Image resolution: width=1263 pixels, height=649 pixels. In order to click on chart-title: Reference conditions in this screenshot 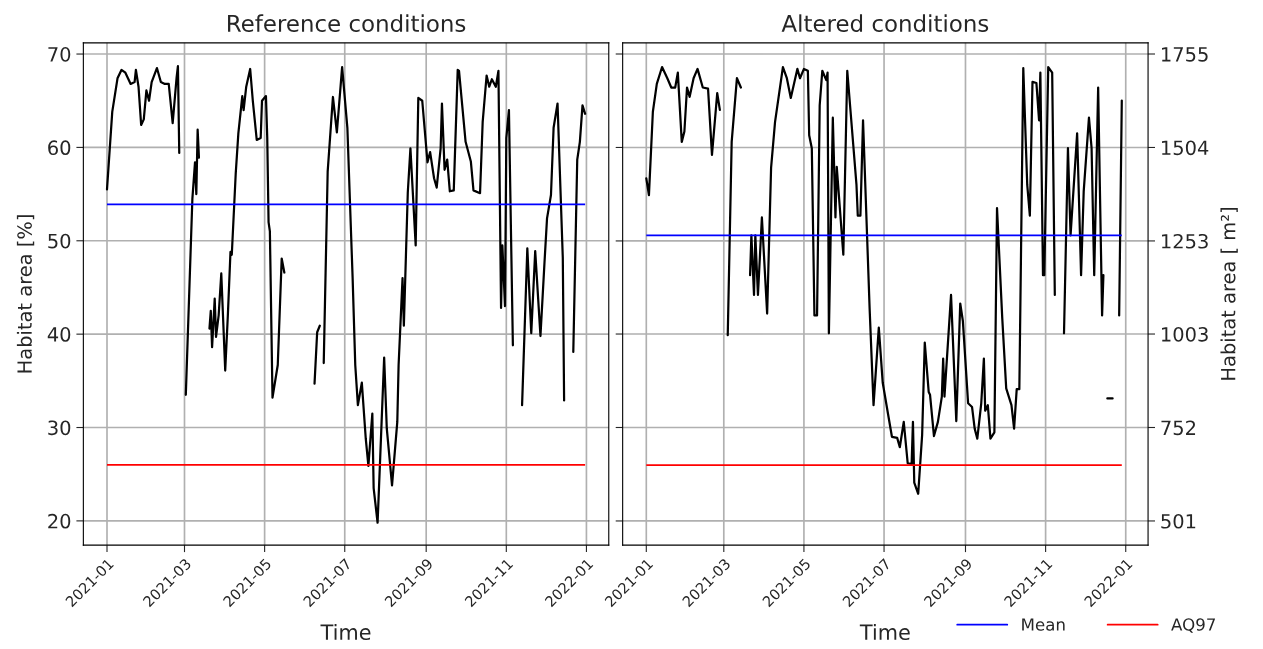, I will do `click(347, 23)`.